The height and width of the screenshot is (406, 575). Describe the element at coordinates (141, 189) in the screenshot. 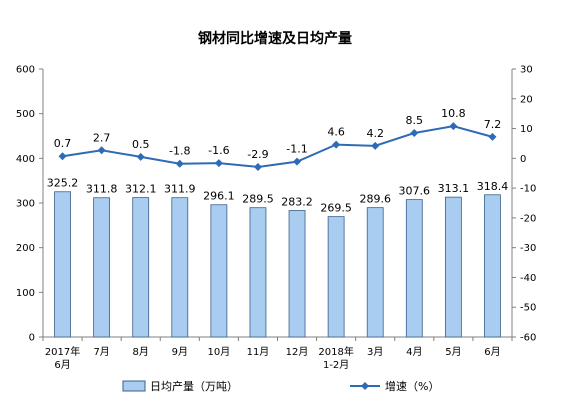

I see `bar-value-label: 312.1` at that location.